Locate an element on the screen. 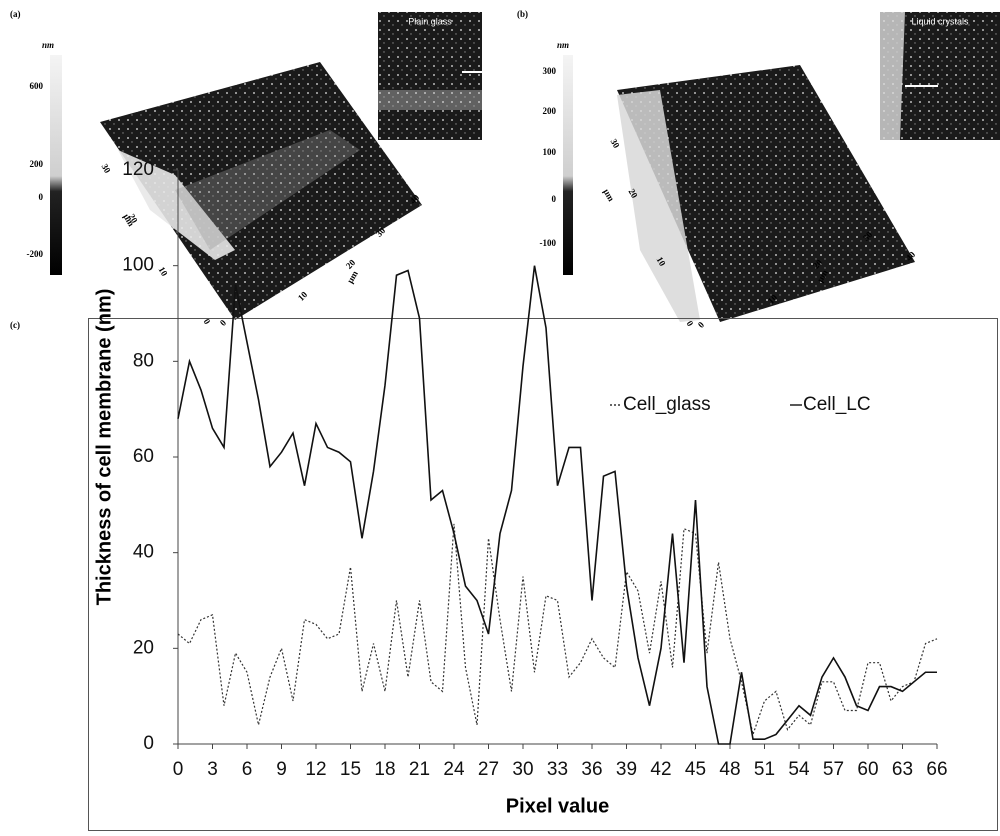  x-tick-label: 51 is located at coordinates (764, 769).